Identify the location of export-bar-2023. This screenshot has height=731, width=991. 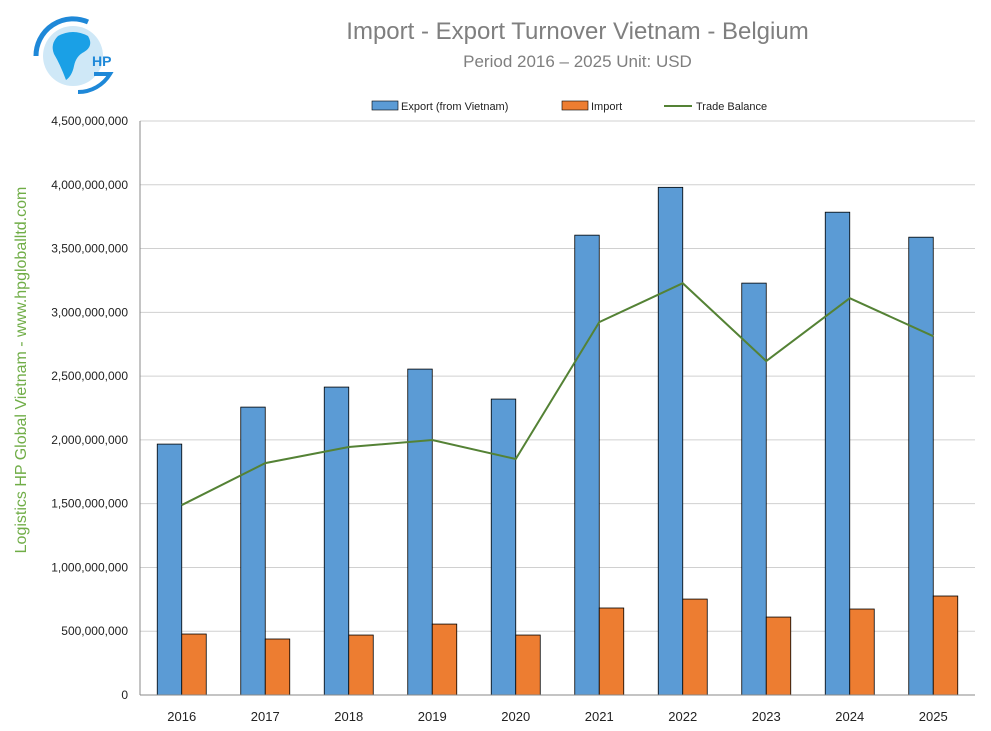
(754, 489).